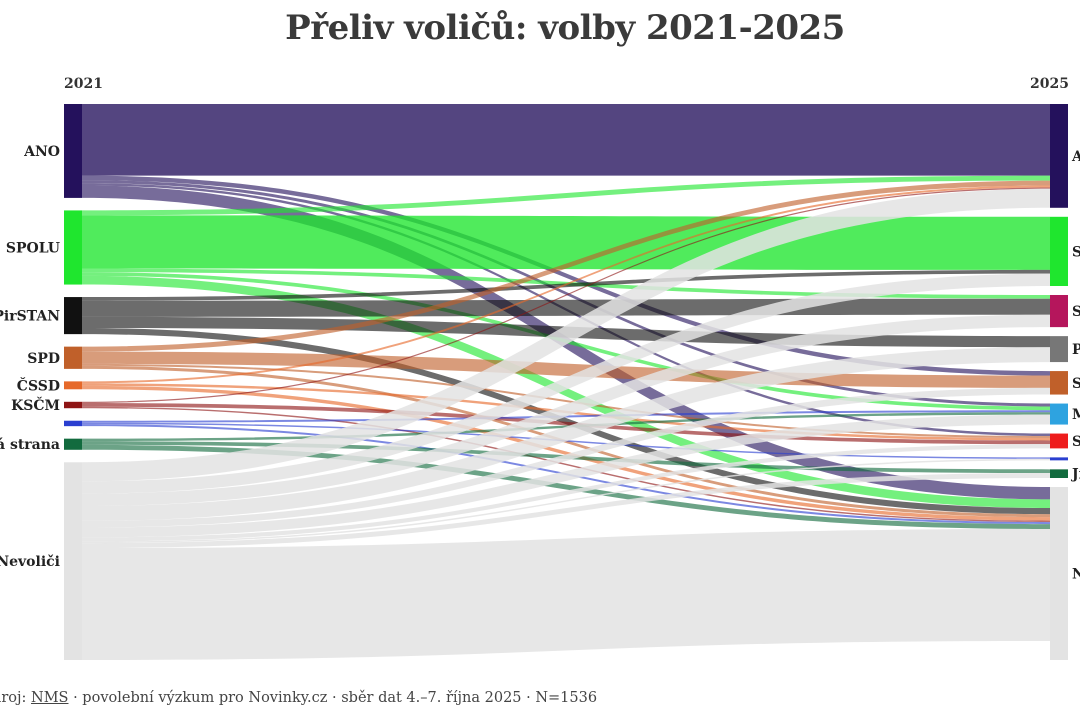  I want to click on node-spolu21, so click(73, 247).